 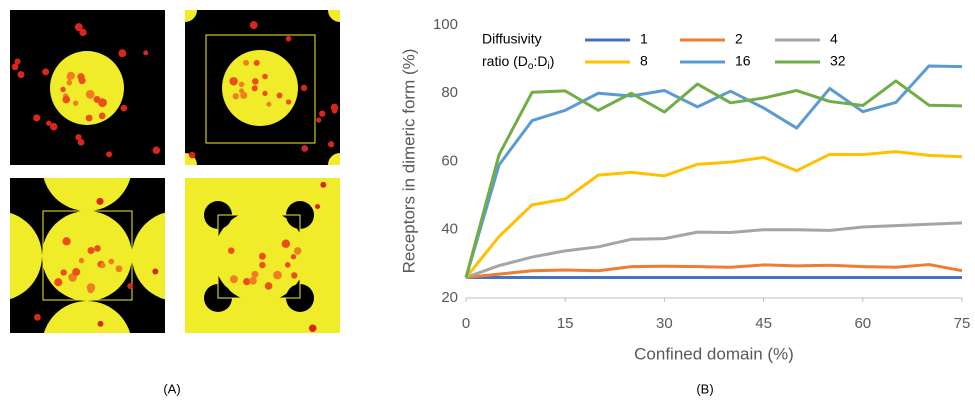 I want to click on y-axis-label: Receptors in dimeric form (%), so click(x=408, y=161).